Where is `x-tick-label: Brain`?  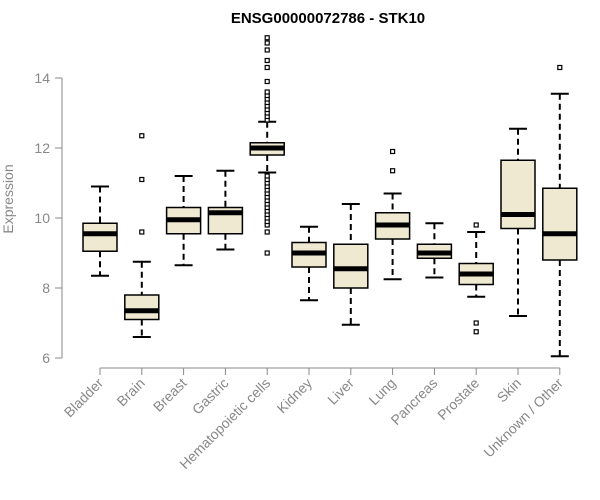 x-tick-label: Brain is located at coordinates (130, 392).